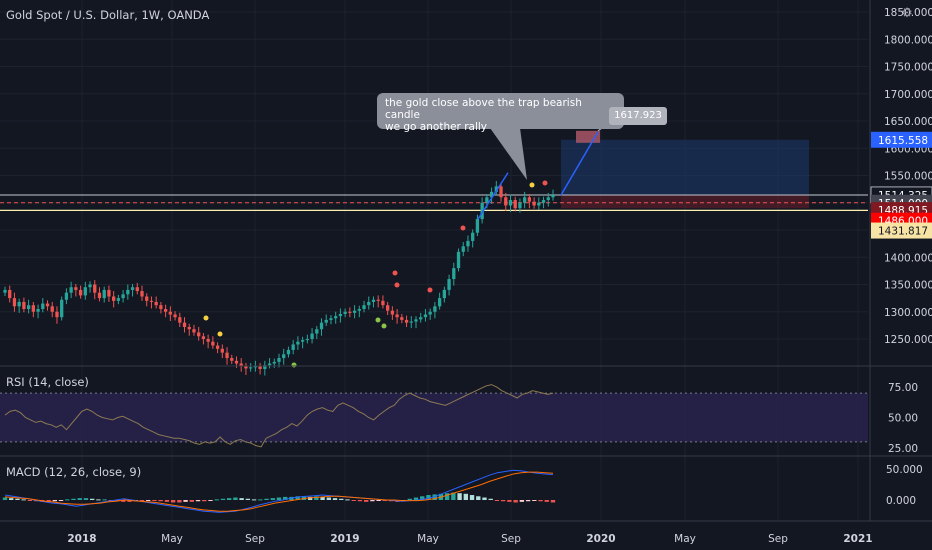 The image size is (932, 550). What do you see at coordinates (903, 232) in the screenshot?
I see `price-axis-badge-text: 1431.817` at bounding box center [903, 232].